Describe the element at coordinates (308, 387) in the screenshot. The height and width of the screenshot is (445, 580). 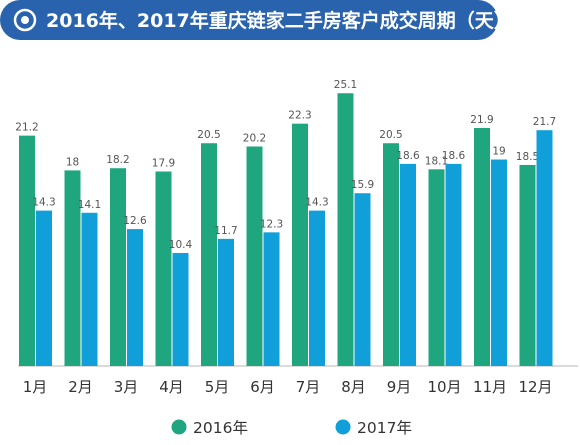
I see `x-tick-label-7: 7月` at that location.